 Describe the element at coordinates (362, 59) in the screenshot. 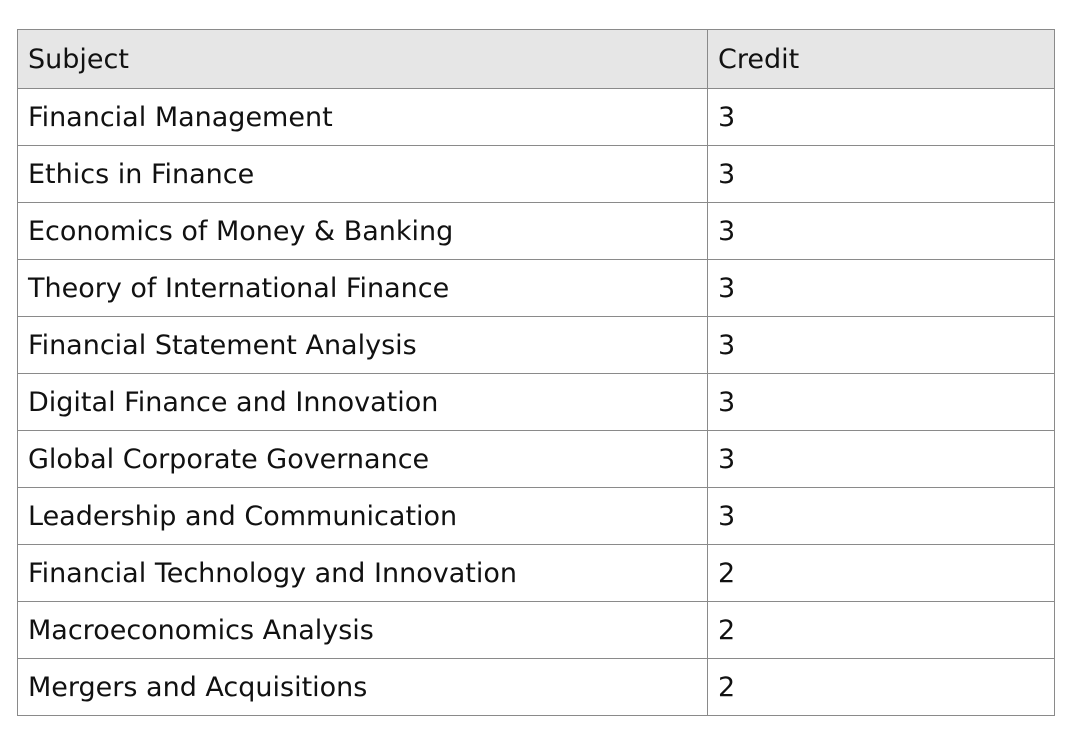

I see `header-subject: Subject` at that location.